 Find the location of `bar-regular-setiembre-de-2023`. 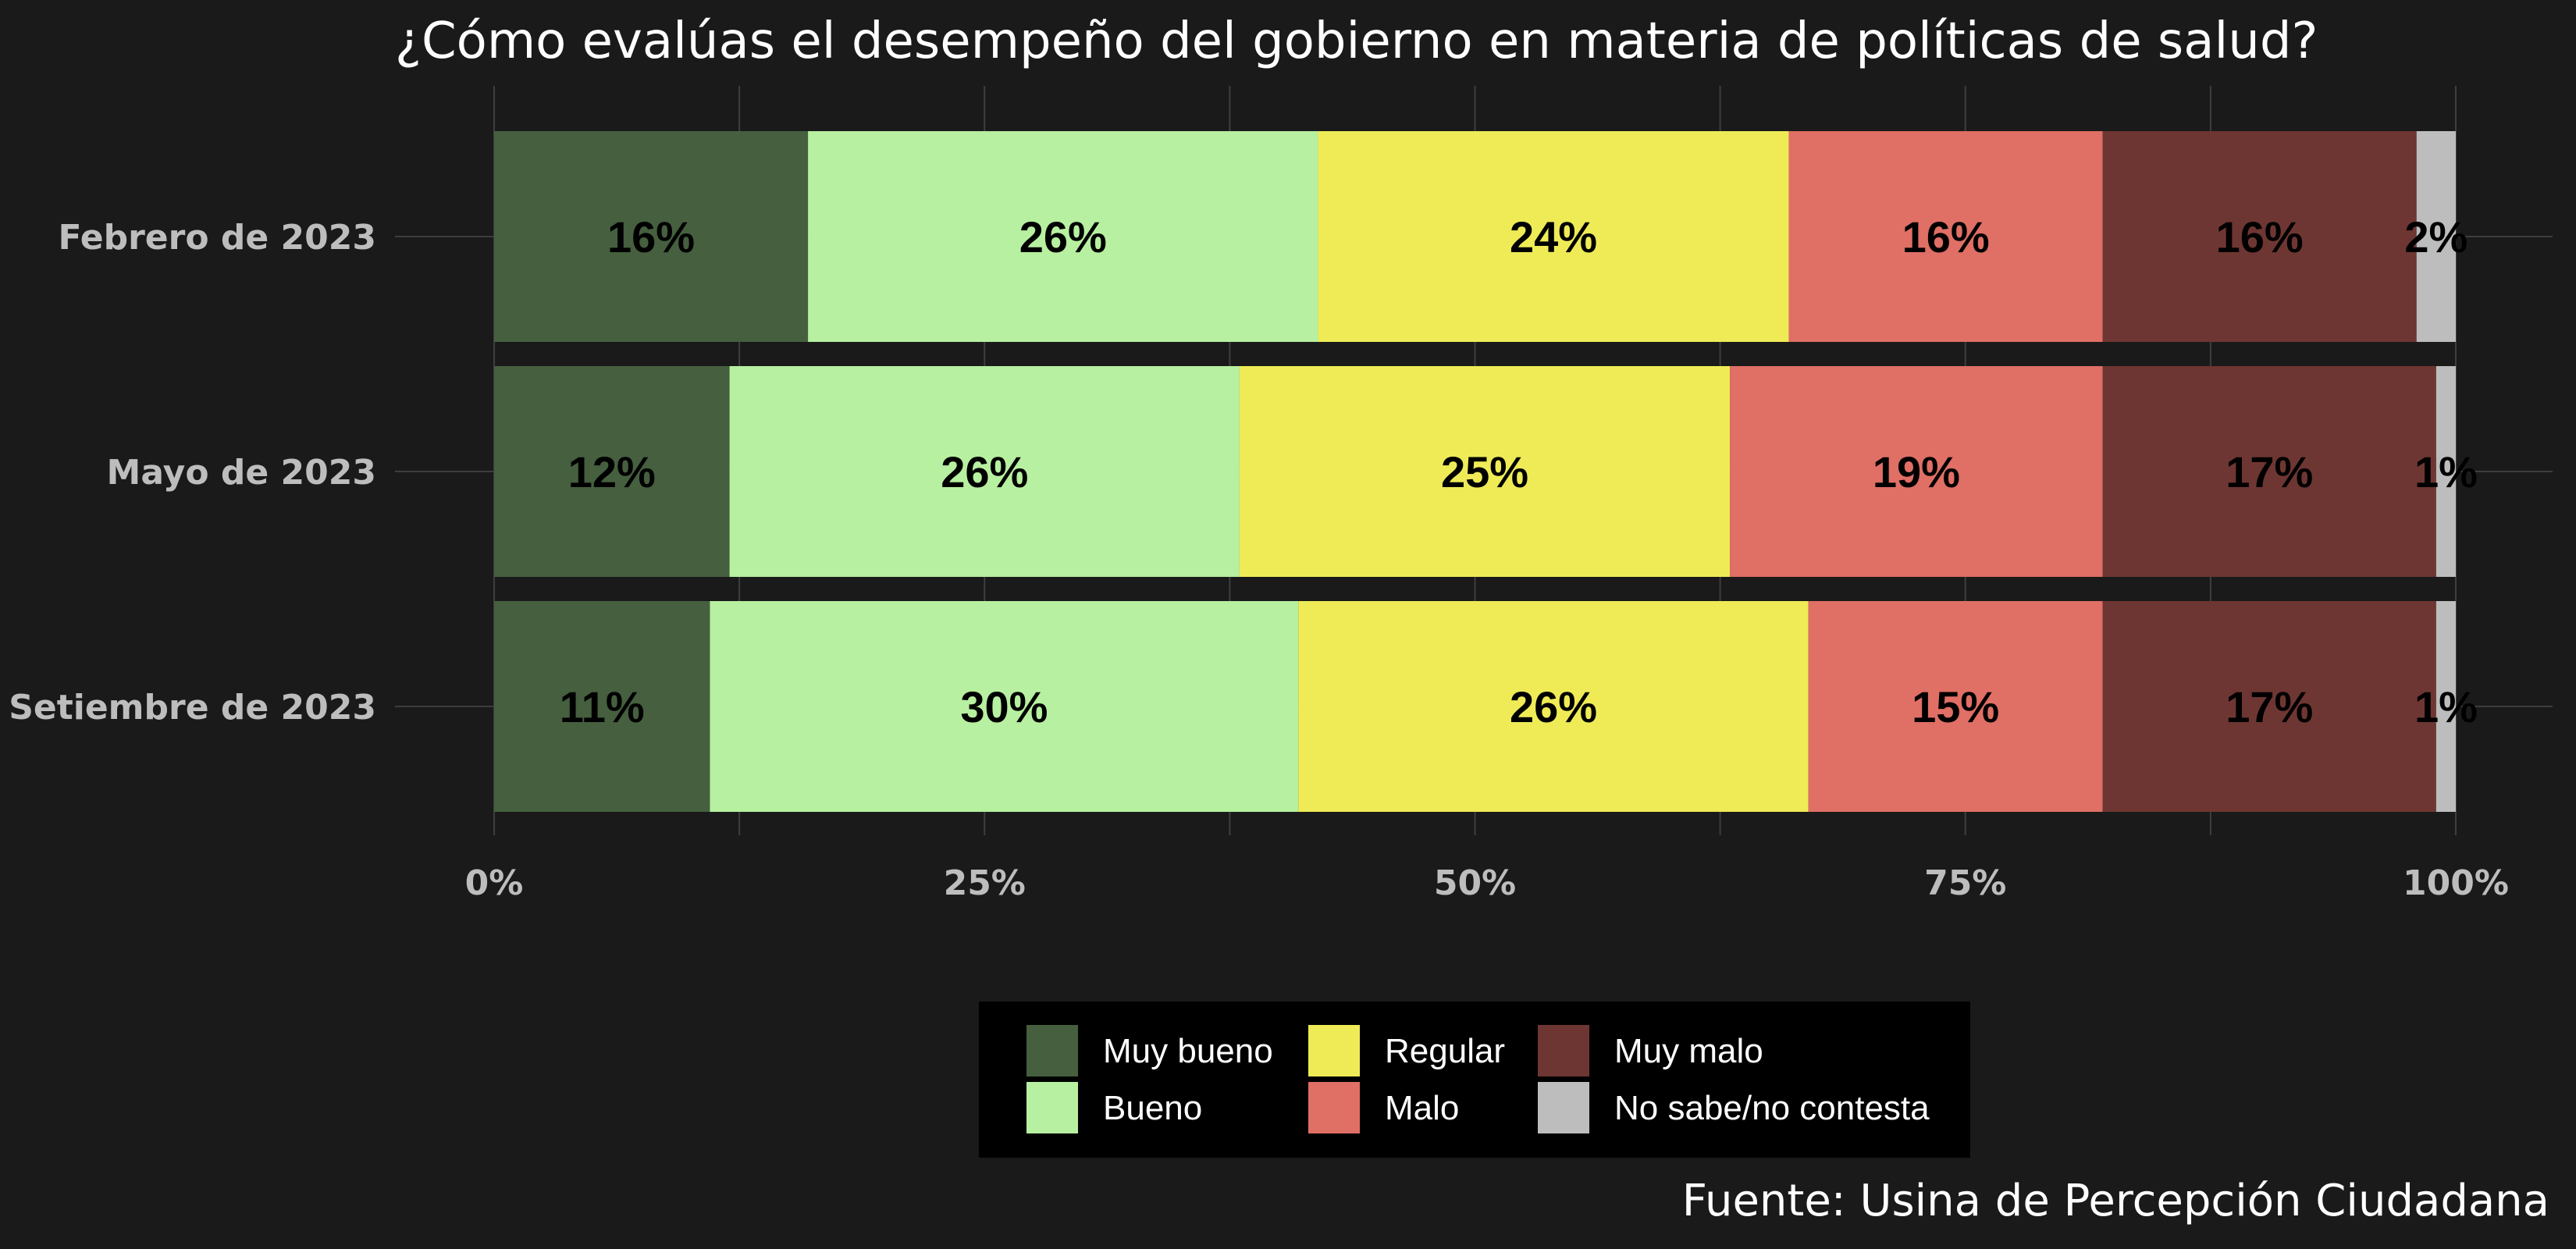

bar-regular-setiembre-de-2023 is located at coordinates (1553, 706).